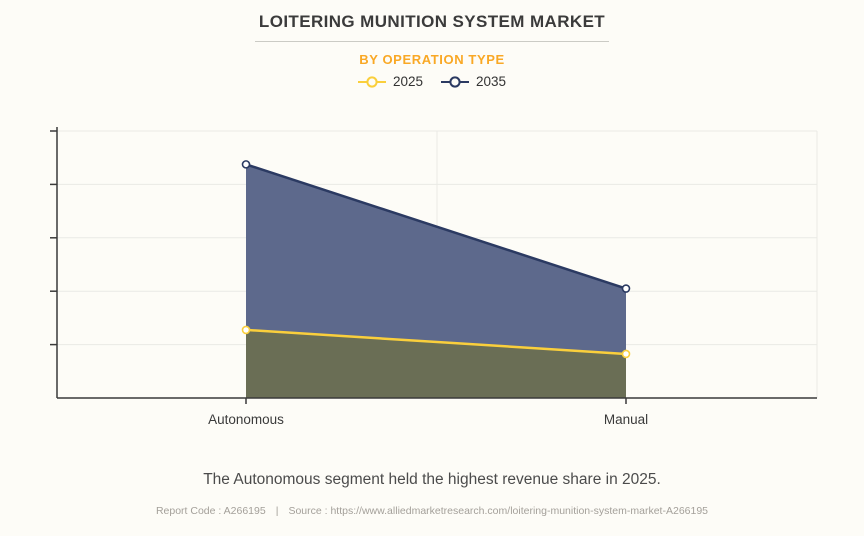 This screenshot has width=864, height=536. What do you see at coordinates (246, 164) in the screenshot?
I see `marker-2035-autonomous` at bounding box center [246, 164].